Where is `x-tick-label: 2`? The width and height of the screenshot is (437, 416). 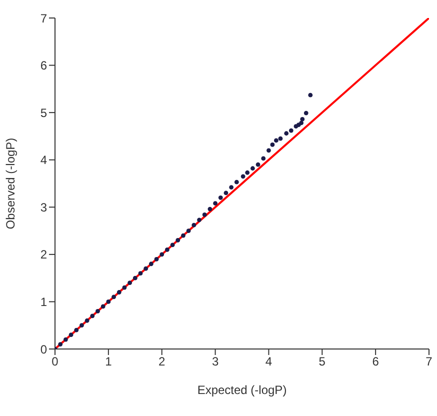
x-tick-label: 2 is located at coordinates (162, 361).